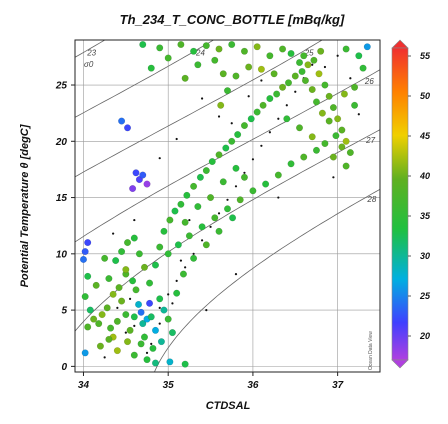 Image resolution: width=448 pixels, height=424 pixels. What do you see at coordinates (411, 204) in the screenshot?
I see `colorbar: 20 25 30 35 40 45 50 55` at bounding box center [411, 204].